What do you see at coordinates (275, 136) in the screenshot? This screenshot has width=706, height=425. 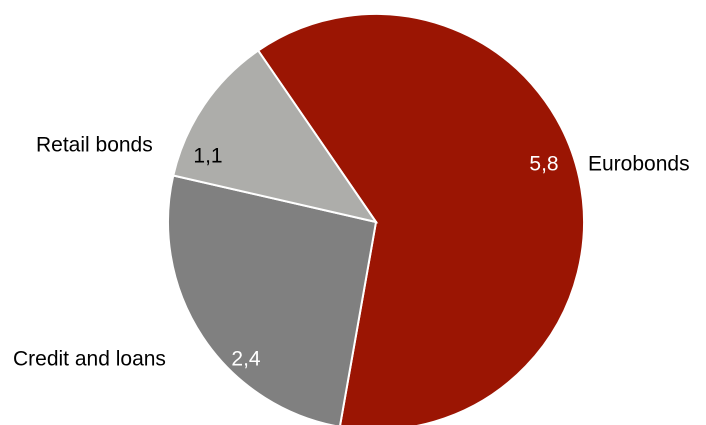 I see `pie-slice-retail-bonds` at bounding box center [275, 136].